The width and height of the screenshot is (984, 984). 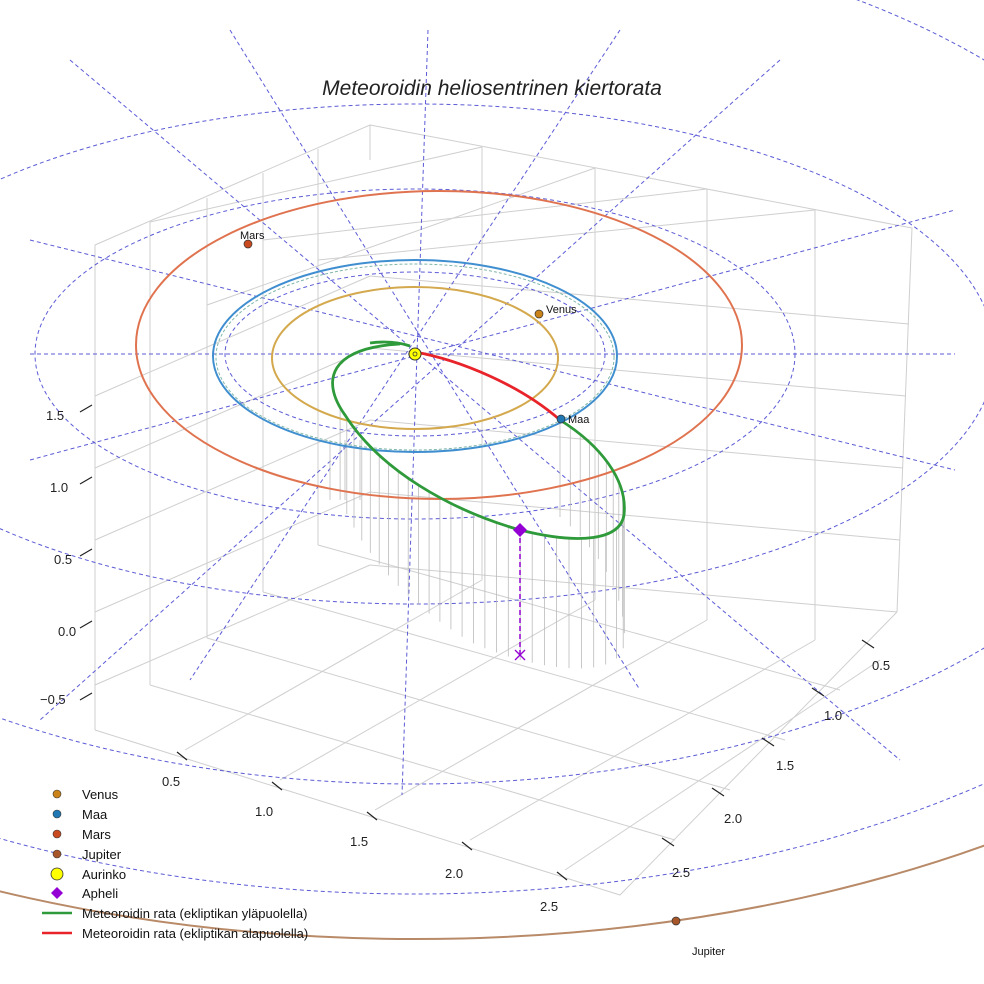 What do you see at coordinates (59, 487) in the screenshot?
I see `z-tick-label: 1.0` at bounding box center [59, 487].